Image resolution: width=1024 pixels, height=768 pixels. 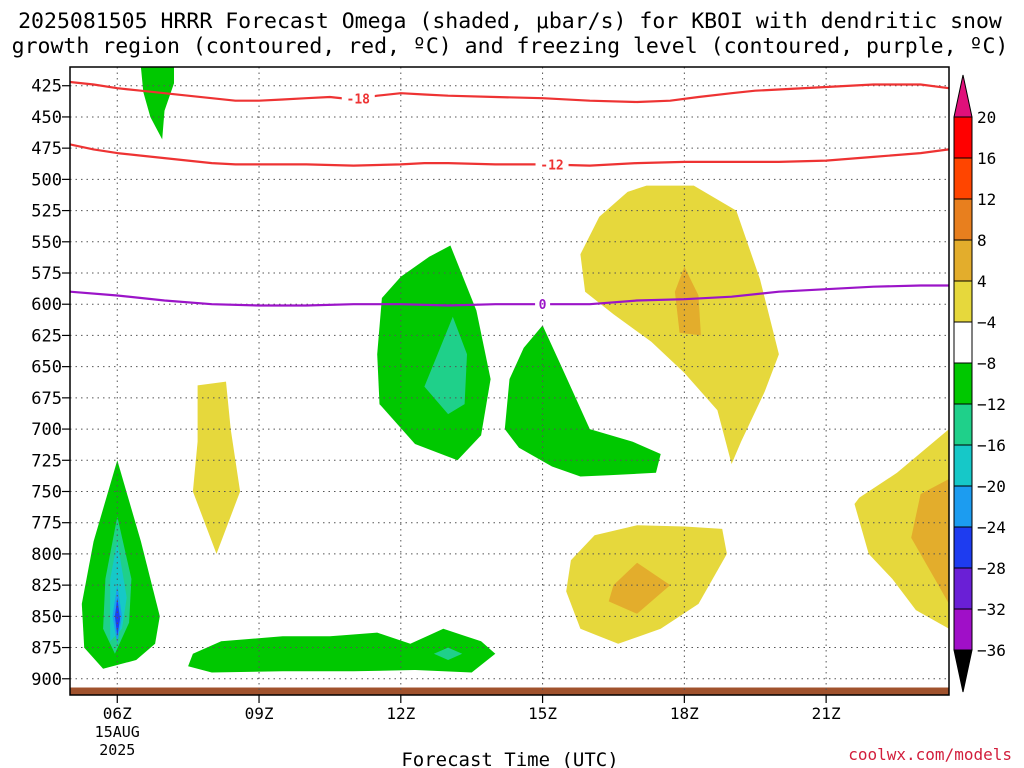 I want to click on colorbar-label: −12, so click(x=991, y=404).